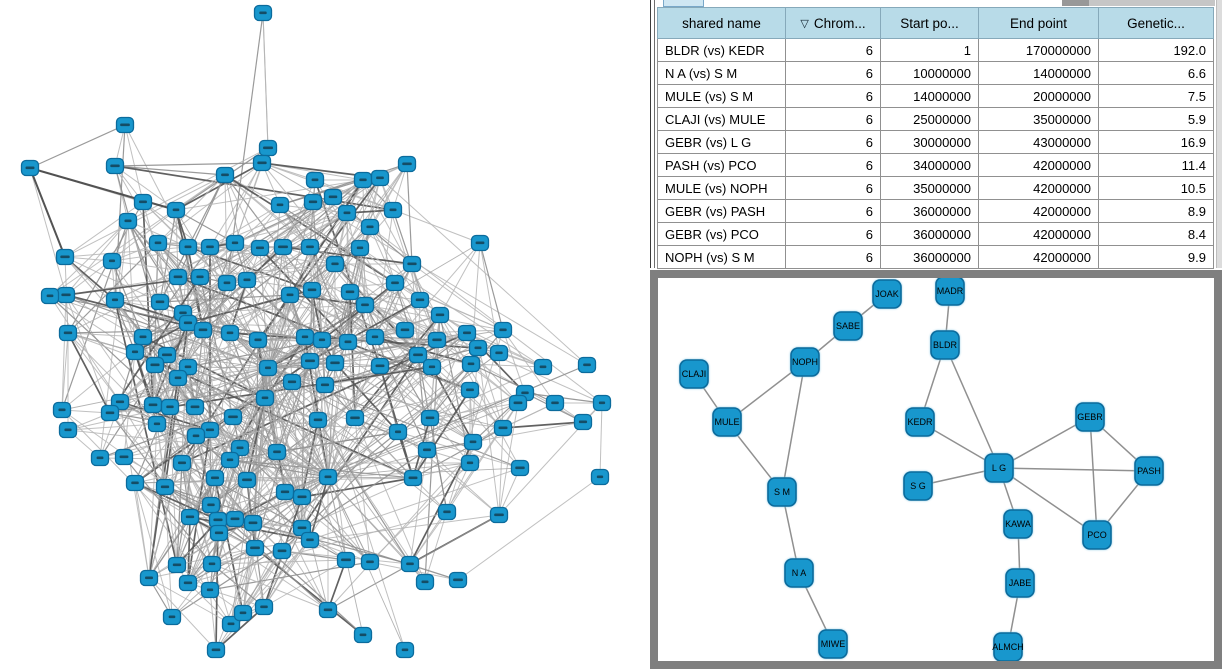  Describe the element at coordinates (1156, 96) in the screenshot. I see `cell-value: 7.5` at that location.